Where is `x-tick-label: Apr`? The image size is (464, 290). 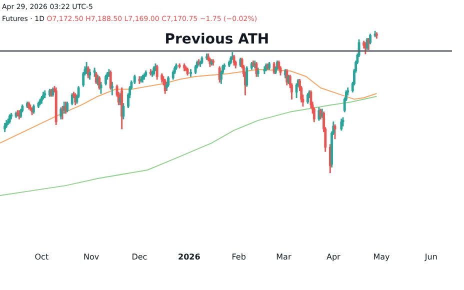
x-tick-label: Apr is located at coordinates (334, 257).